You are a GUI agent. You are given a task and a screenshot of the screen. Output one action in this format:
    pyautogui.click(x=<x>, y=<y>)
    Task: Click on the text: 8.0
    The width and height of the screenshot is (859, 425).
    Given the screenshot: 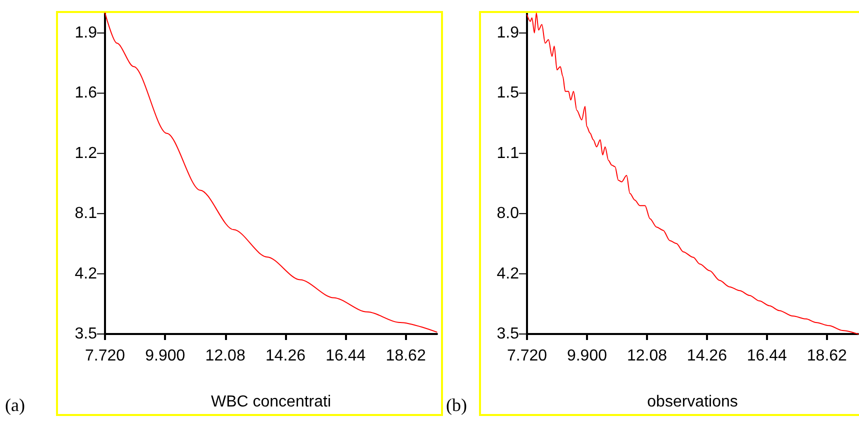 What is the action you would take?
    pyautogui.click(x=508, y=213)
    